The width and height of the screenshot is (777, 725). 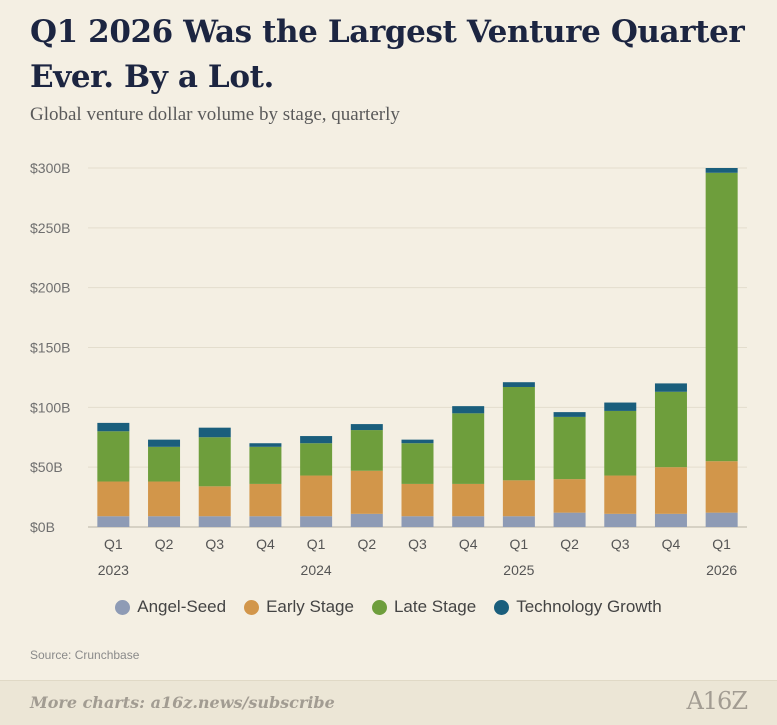 What do you see at coordinates (42, 527) in the screenshot?
I see `y-tick-label: $0B` at bounding box center [42, 527].